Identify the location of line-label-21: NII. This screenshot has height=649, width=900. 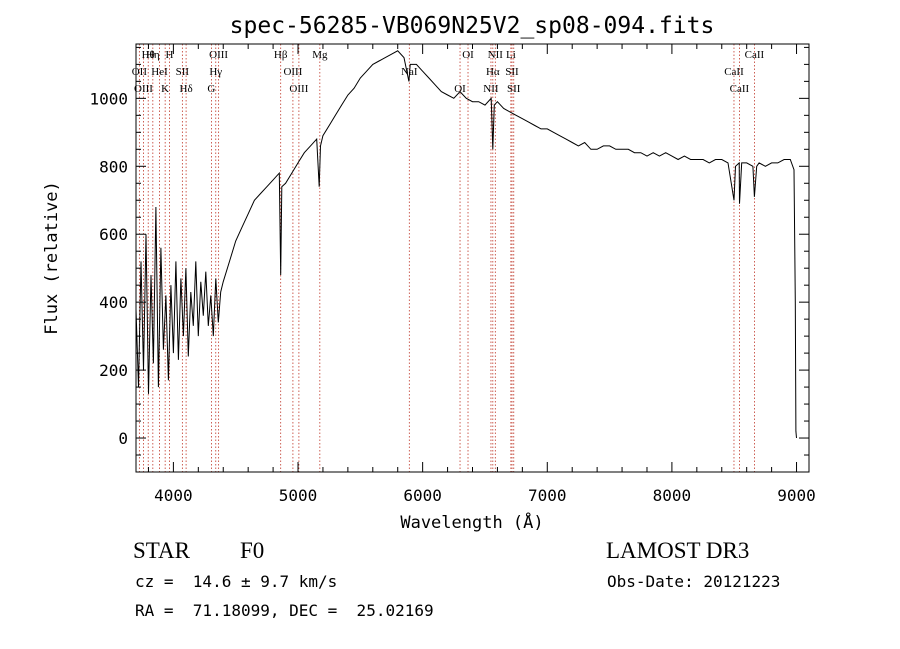
(496, 55).